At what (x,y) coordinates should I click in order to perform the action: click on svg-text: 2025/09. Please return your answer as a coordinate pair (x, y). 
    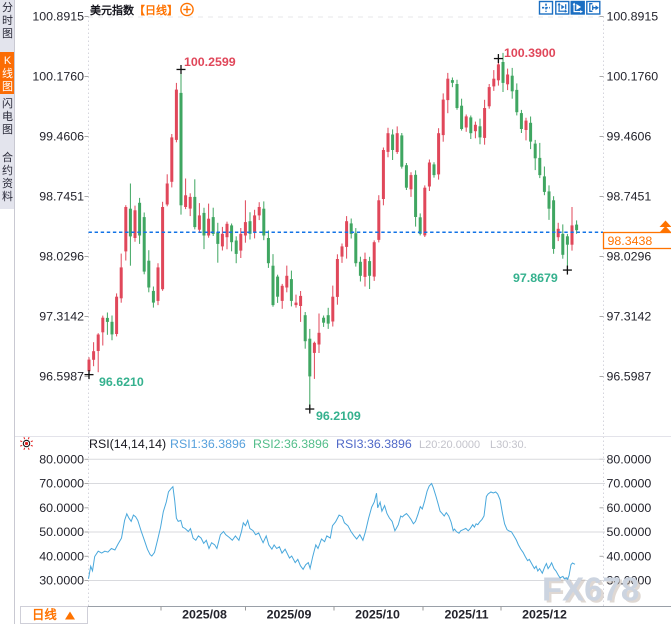
    Looking at the image, I should click on (289, 615).